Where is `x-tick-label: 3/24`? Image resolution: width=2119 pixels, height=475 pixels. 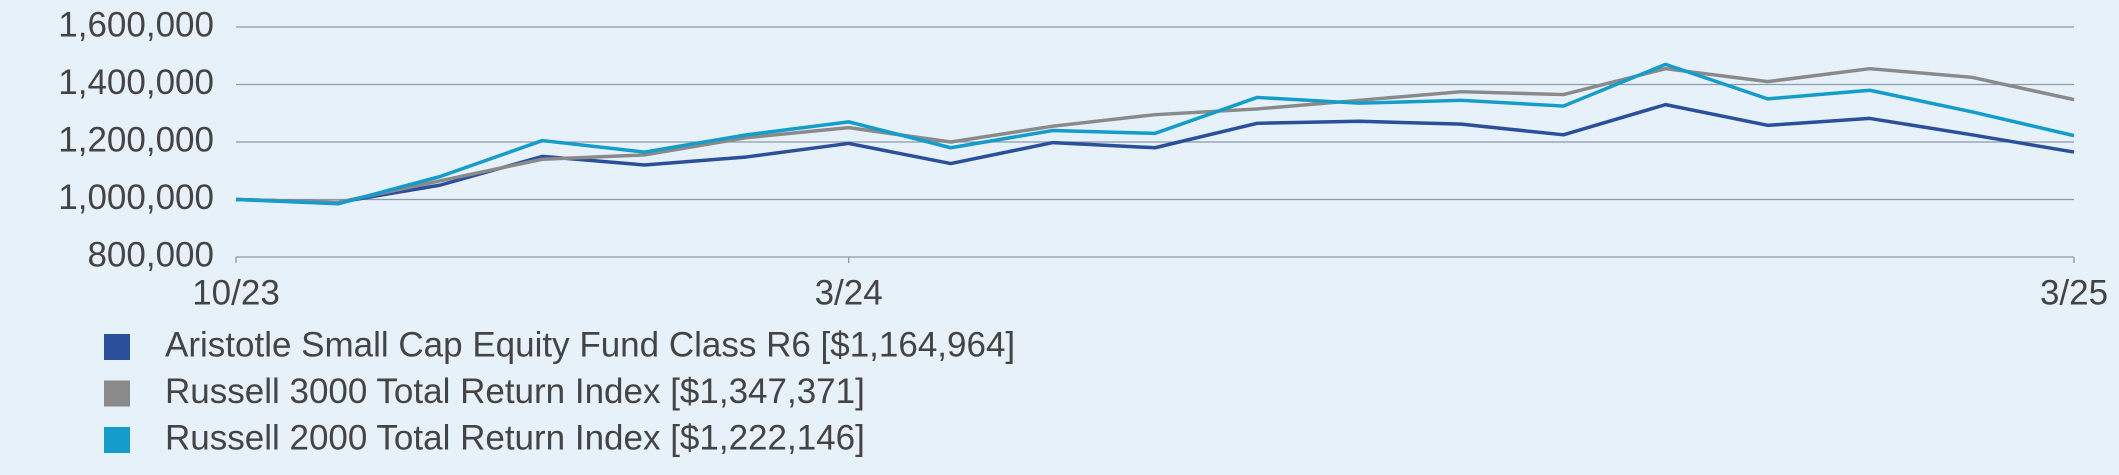 x-tick-label: 3/24 is located at coordinates (849, 292).